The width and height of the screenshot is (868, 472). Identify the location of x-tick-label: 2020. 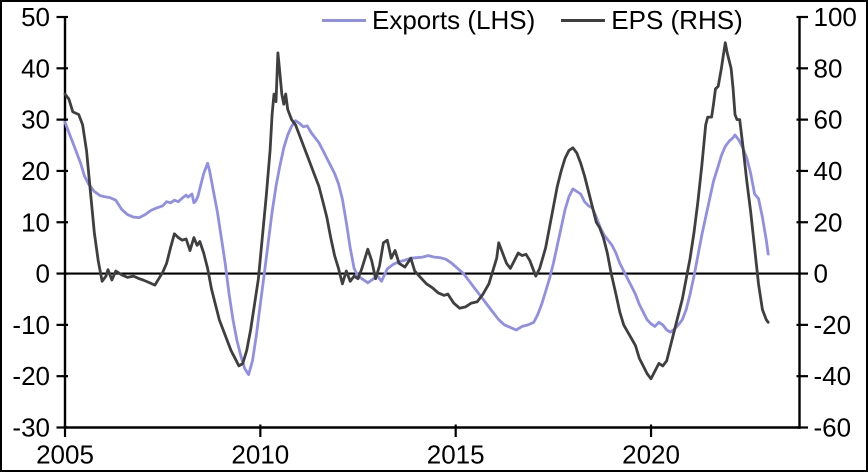
(651, 455).